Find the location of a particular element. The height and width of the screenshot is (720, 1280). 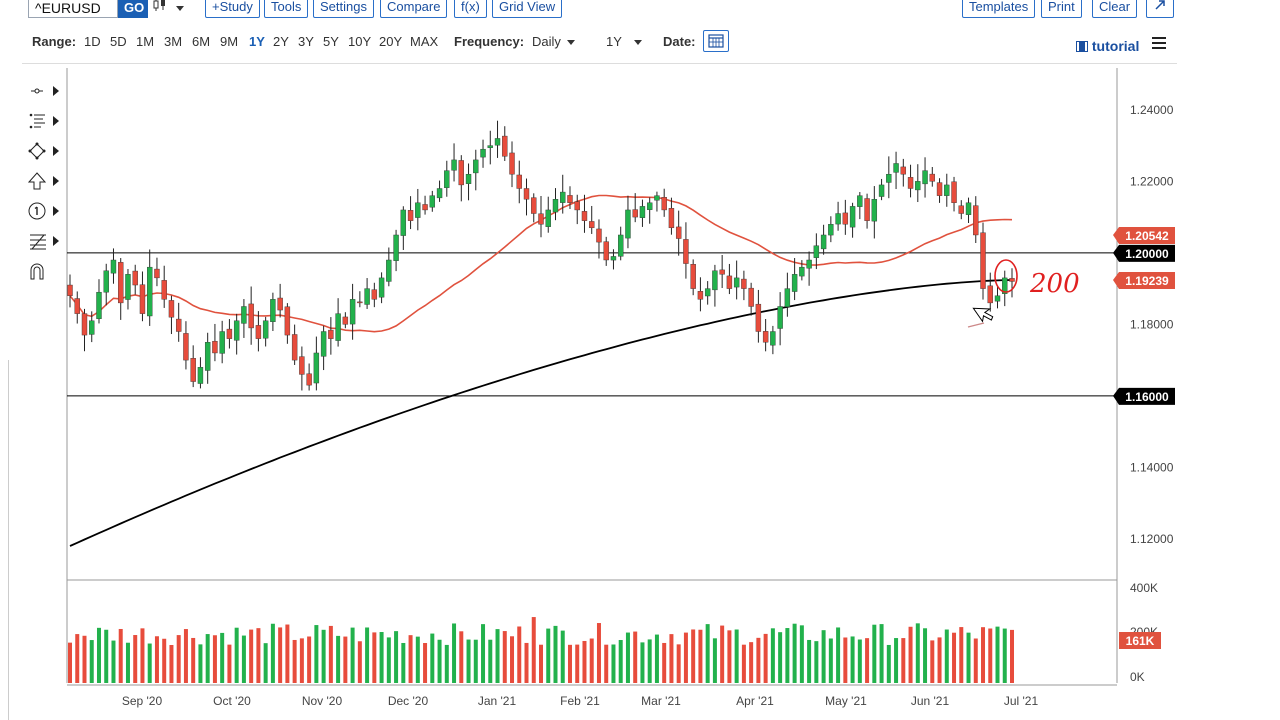

symbol-input: ^EURUSD is located at coordinates (73, 9).